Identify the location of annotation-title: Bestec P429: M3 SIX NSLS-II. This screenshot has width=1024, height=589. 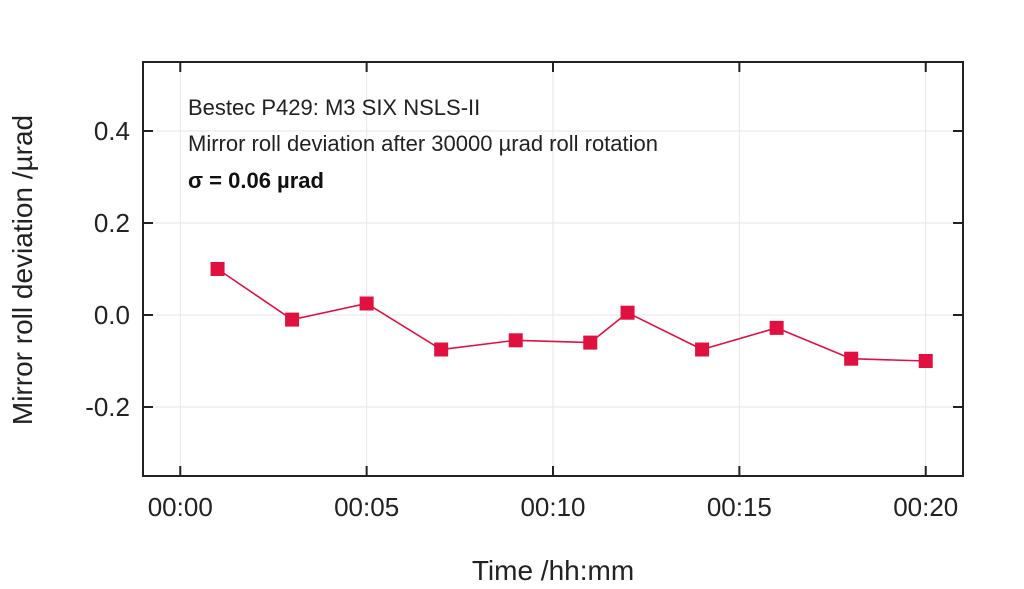
(334, 107).